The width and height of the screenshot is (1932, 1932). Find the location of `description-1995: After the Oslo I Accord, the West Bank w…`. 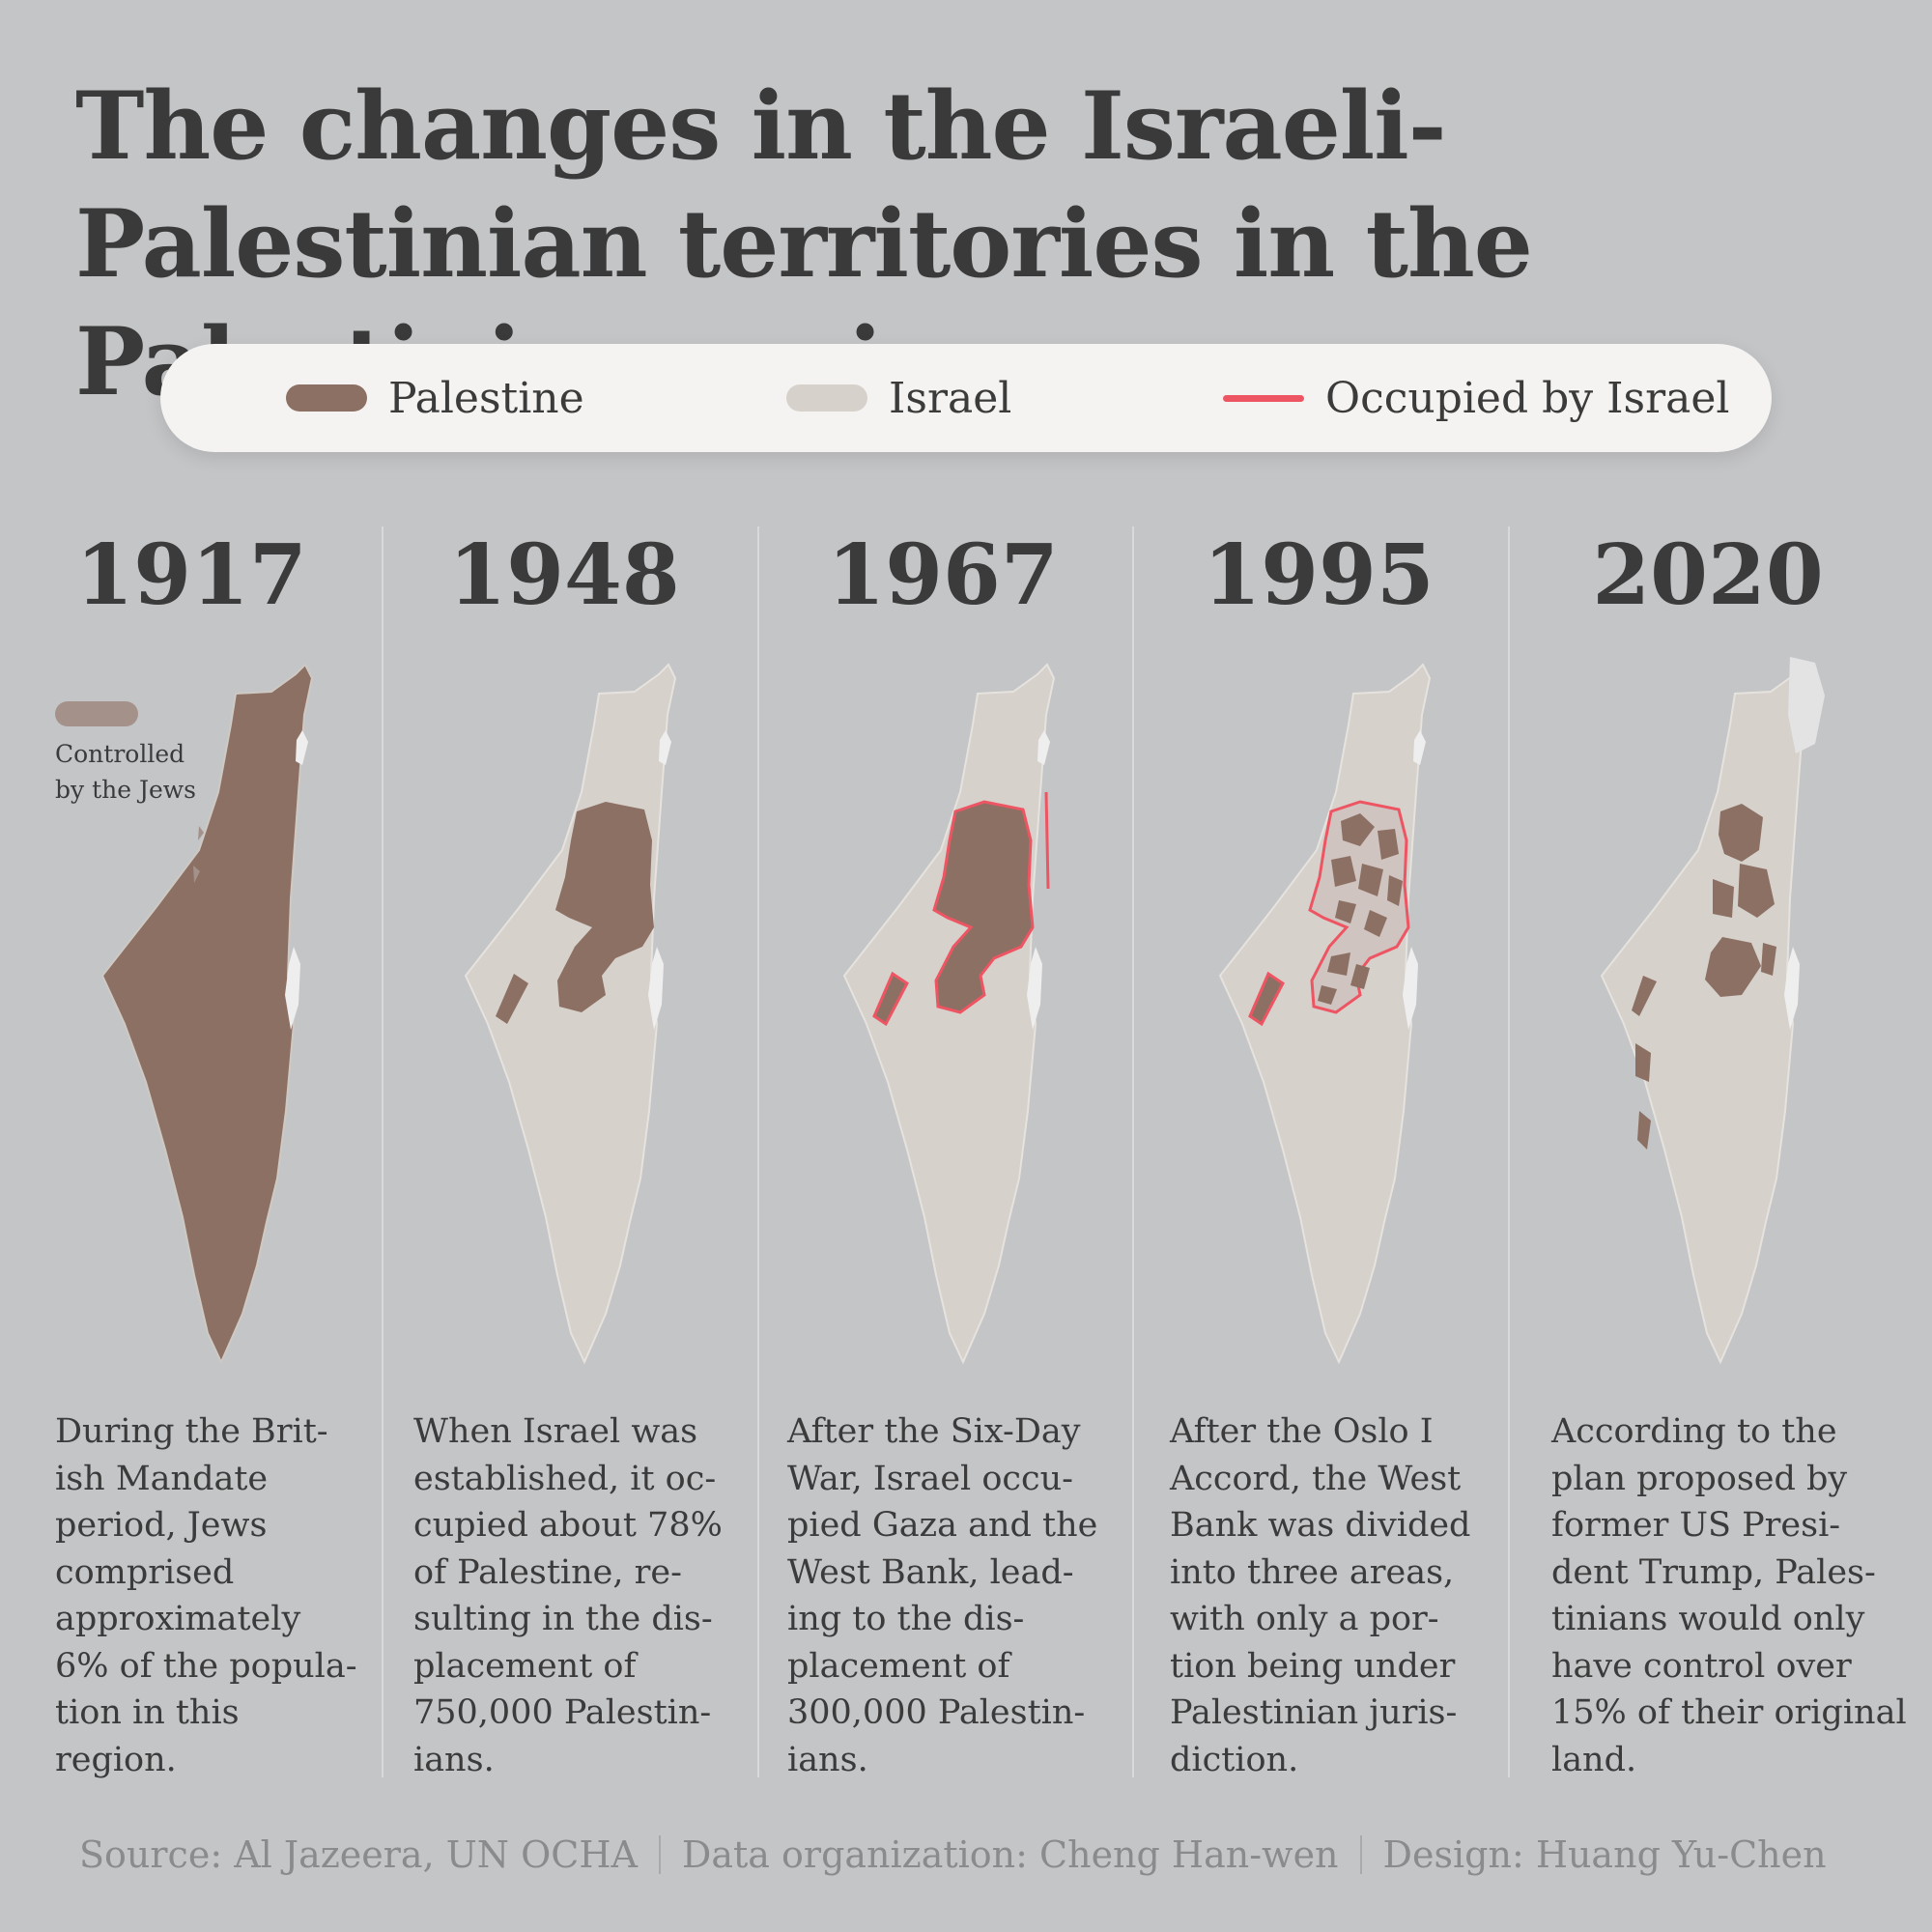

description-1995: After the Oslo I Accord, the West Bank w… is located at coordinates (1320, 1595).